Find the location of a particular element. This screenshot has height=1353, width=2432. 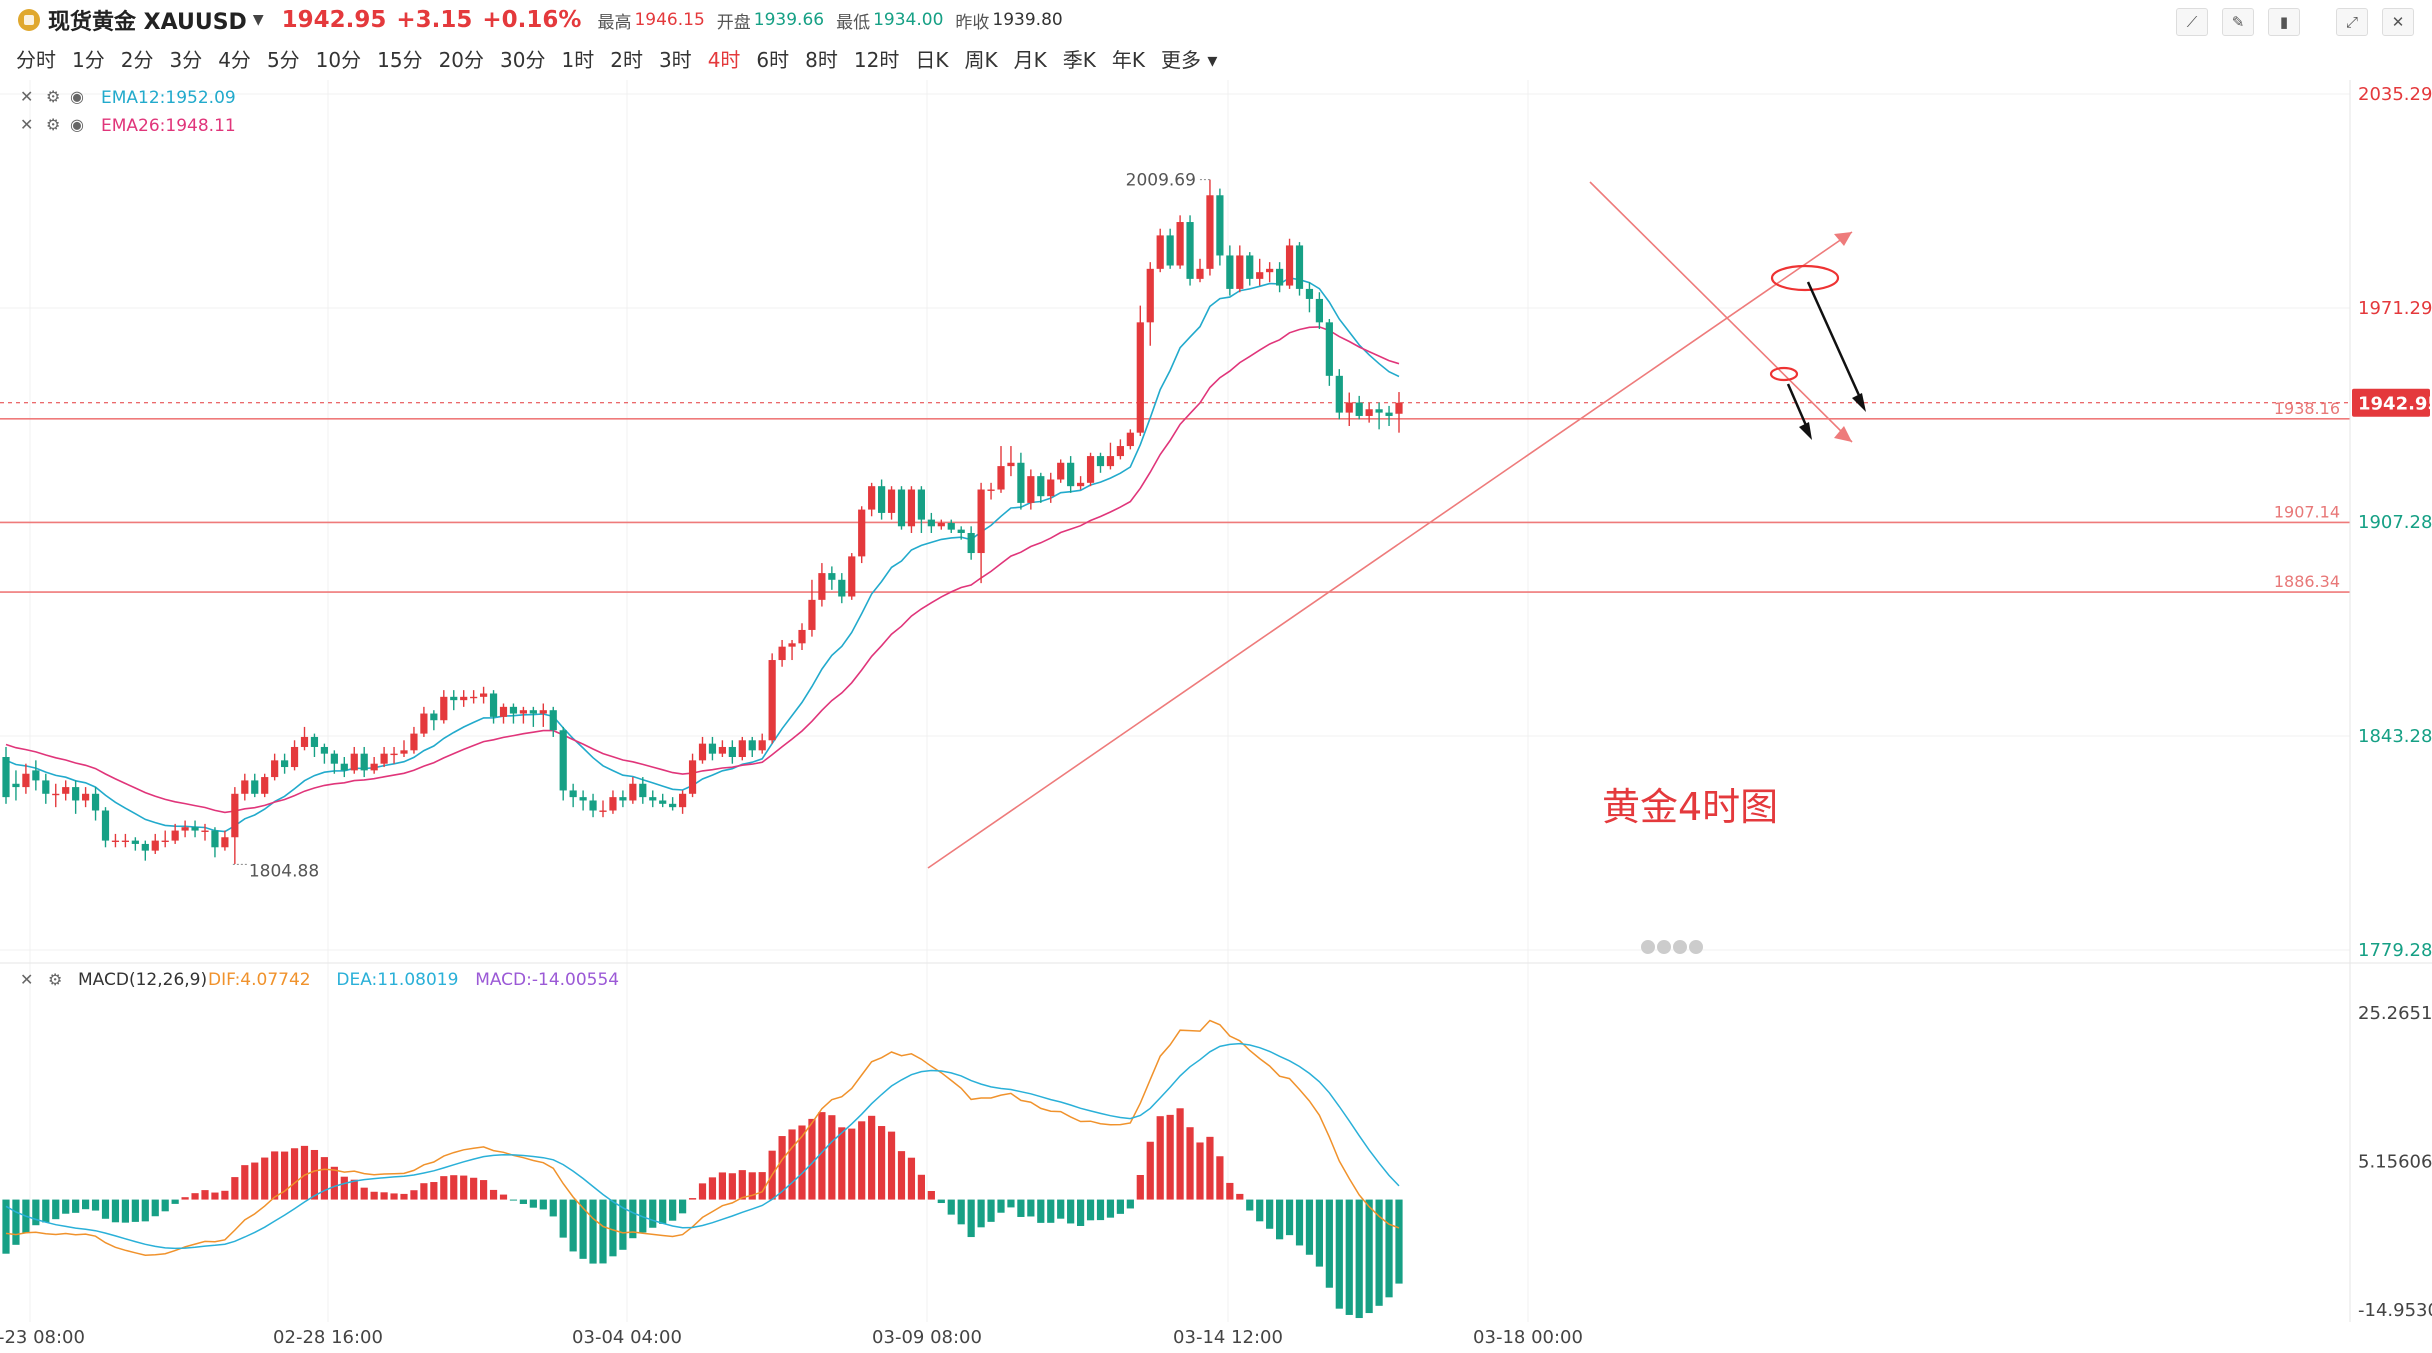

indicator-label: EMA12:1952.09 is located at coordinates (168, 98).